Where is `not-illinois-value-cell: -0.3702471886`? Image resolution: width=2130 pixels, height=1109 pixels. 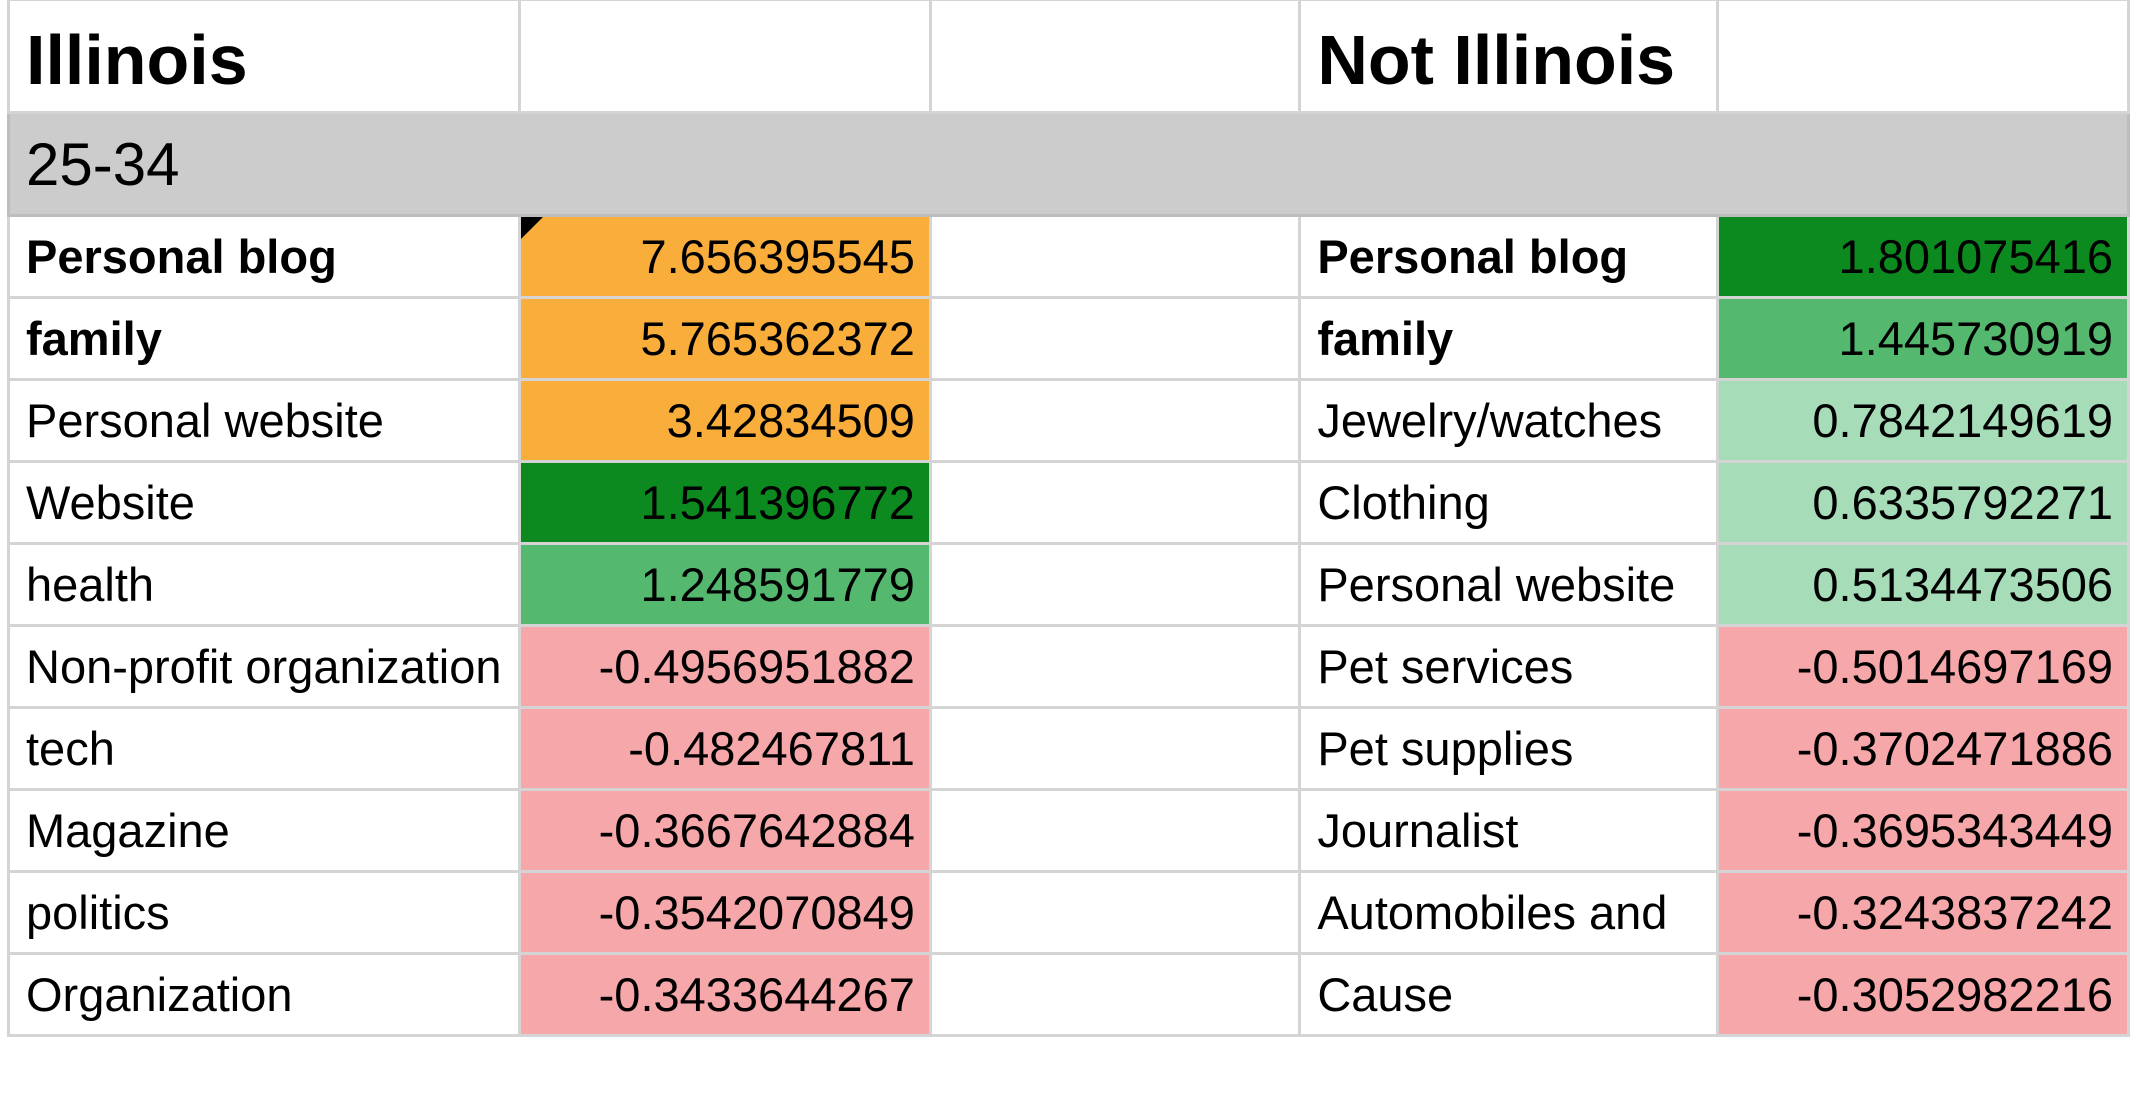
not-illinois-value-cell: -0.3702471886 is located at coordinates (1922, 748).